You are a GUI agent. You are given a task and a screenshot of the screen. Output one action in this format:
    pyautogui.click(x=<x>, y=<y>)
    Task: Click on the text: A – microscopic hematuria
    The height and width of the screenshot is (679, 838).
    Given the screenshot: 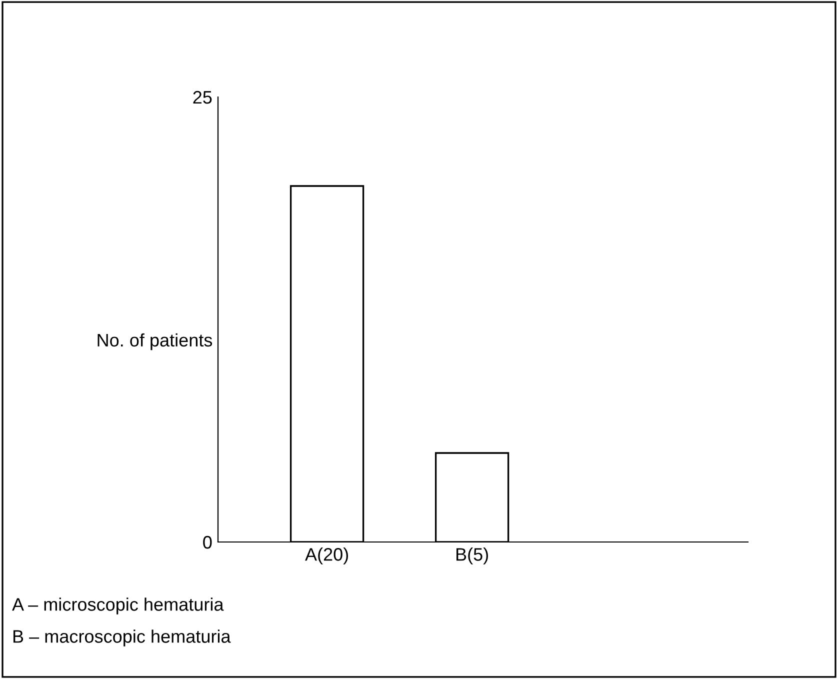 What is the action you would take?
    pyautogui.click(x=118, y=606)
    